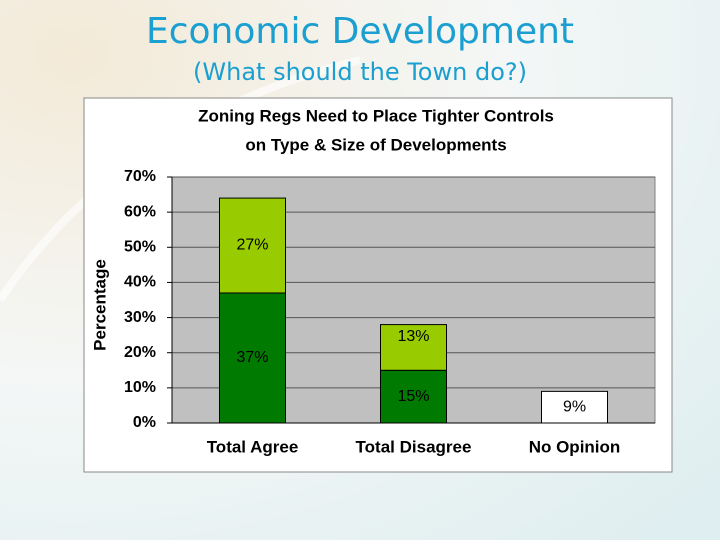 The width and height of the screenshot is (720, 544). I want to click on data-label: 27%, so click(252, 245).